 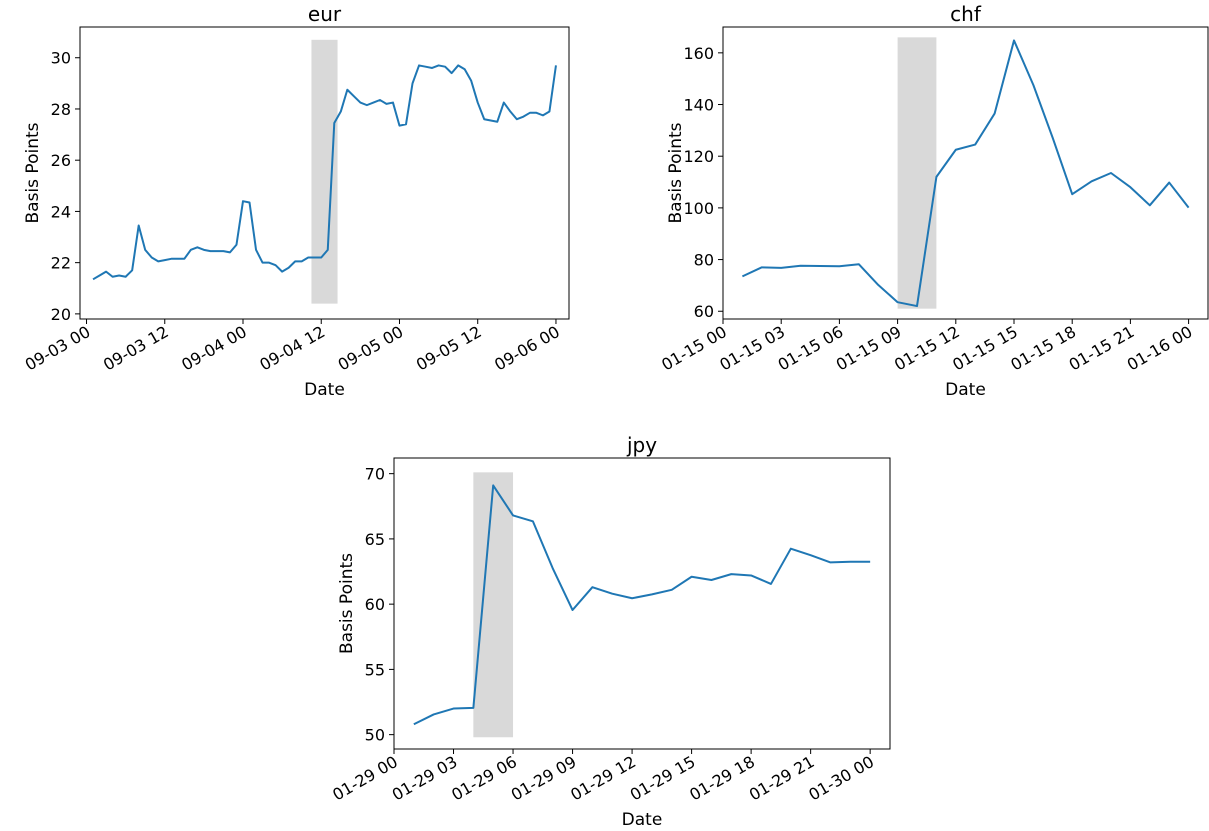 I want to click on y-tick-label: 70, so click(x=375, y=474).